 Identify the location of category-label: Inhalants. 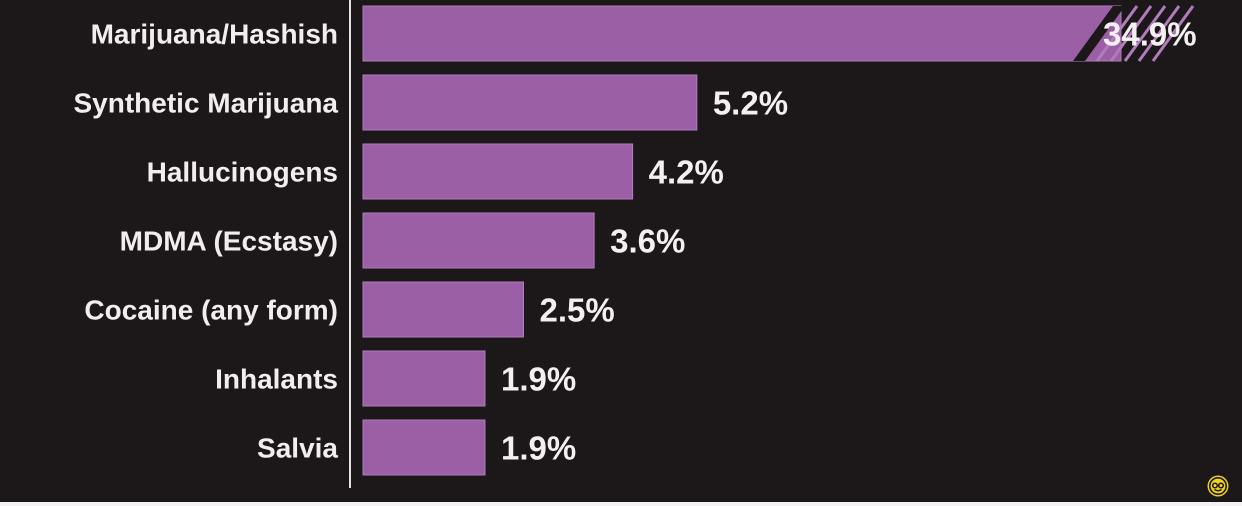
(276, 379).